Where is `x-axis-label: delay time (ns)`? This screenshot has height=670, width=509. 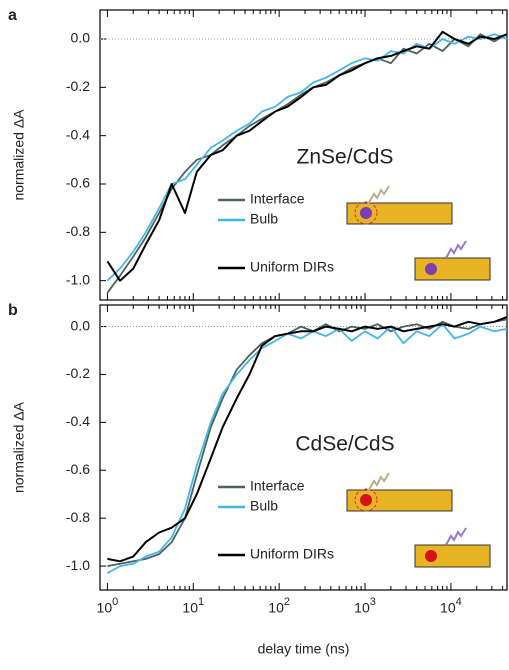 x-axis-label: delay time (ns) is located at coordinates (304, 649).